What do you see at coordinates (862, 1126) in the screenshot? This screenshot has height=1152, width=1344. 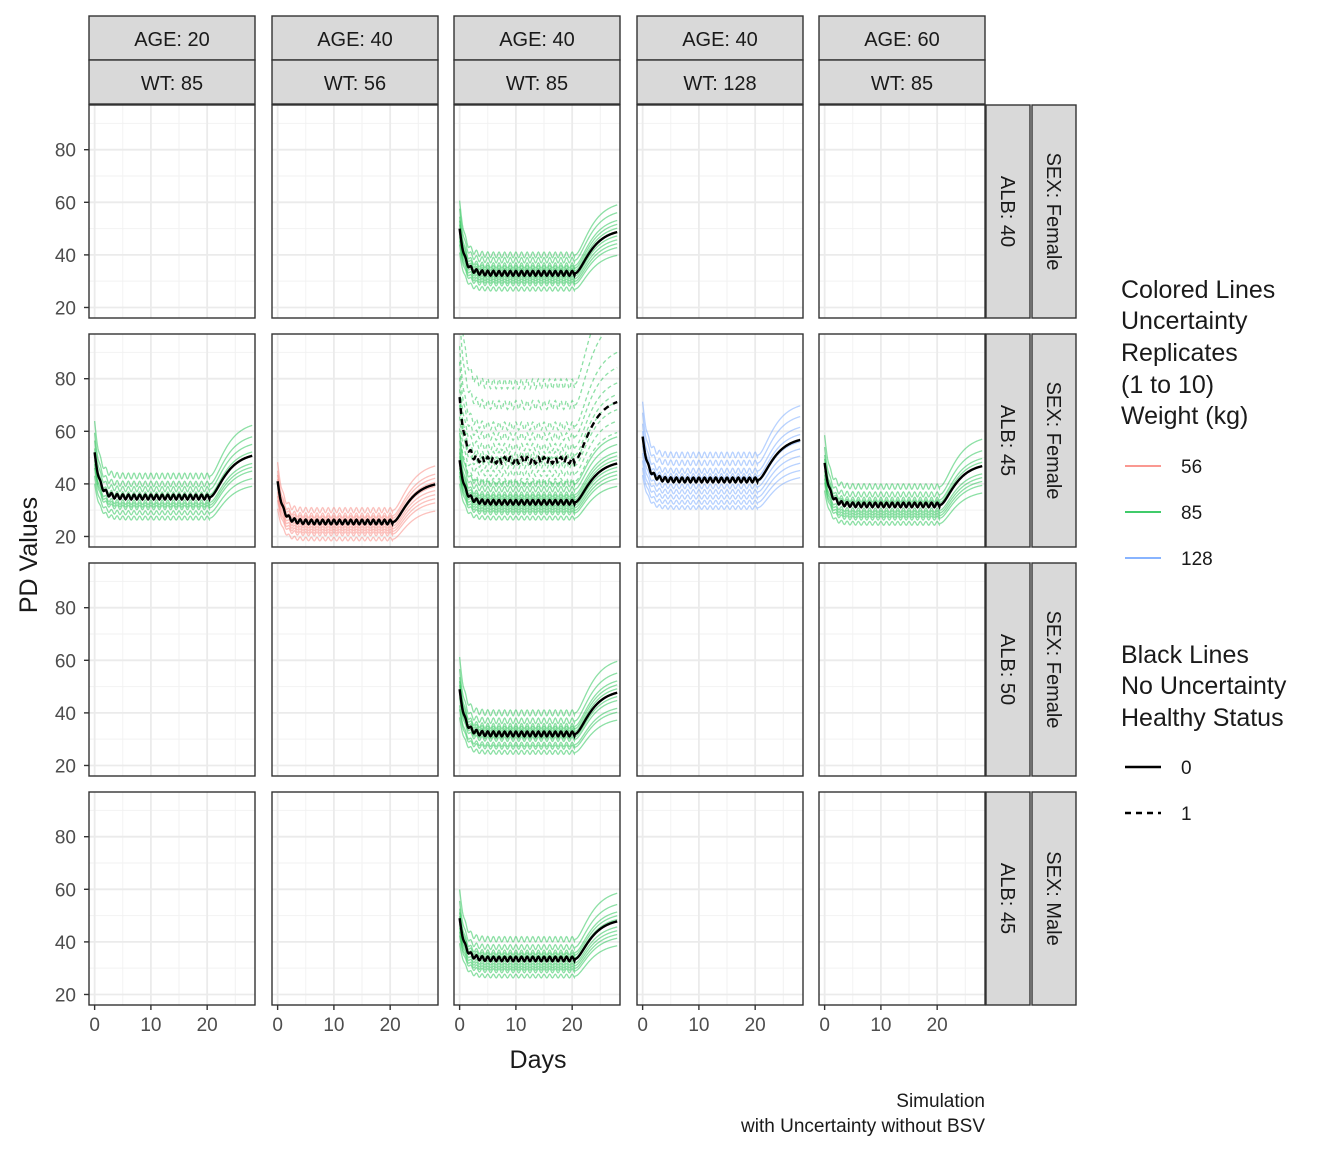 I see `caption-line-2: with Uncertainty without BSV` at bounding box center [862, 1126].